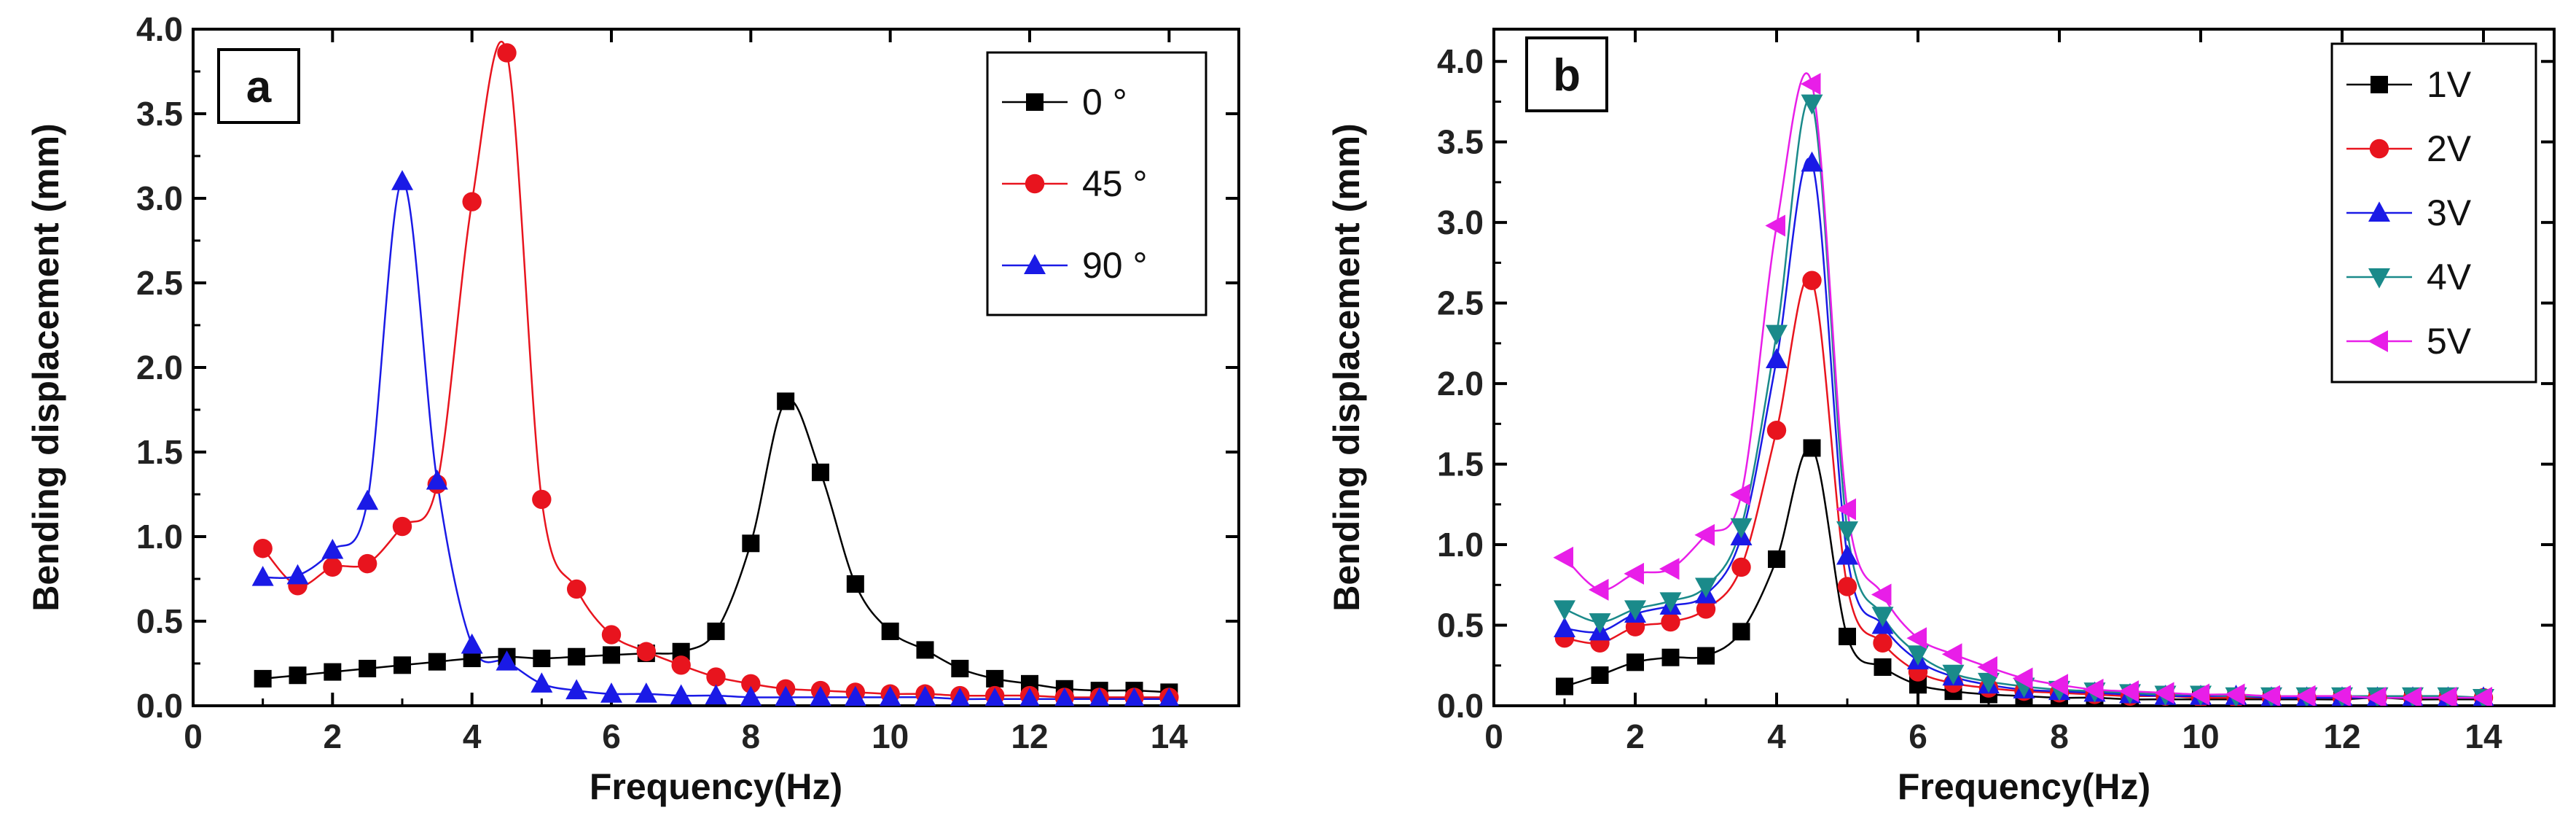 The height and width of the screenshot is (837, 2576). I want to click on panel-b-x-tick-label: 0, so click(1493, 736).